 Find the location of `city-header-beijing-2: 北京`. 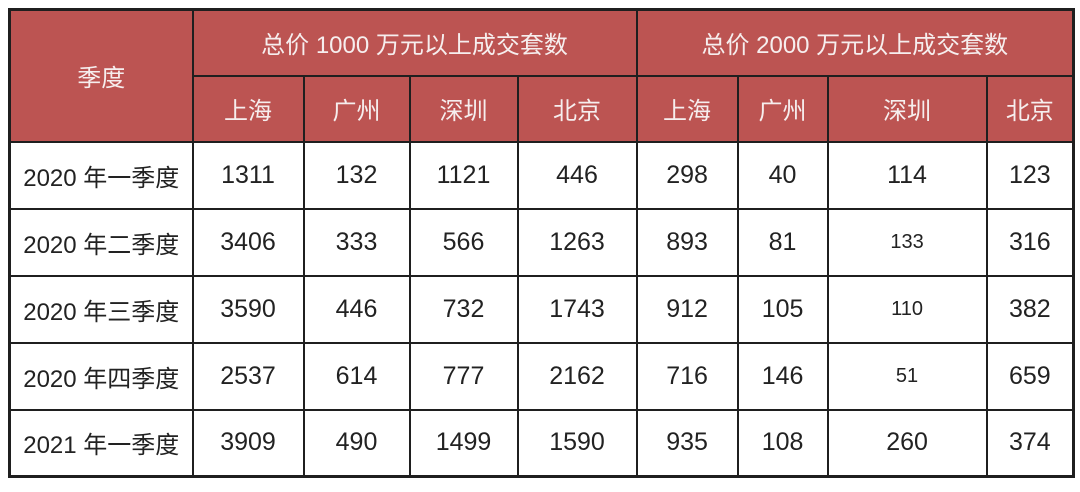

city-header-beijing-2: 北京 is located at coordinates (1030, 108).